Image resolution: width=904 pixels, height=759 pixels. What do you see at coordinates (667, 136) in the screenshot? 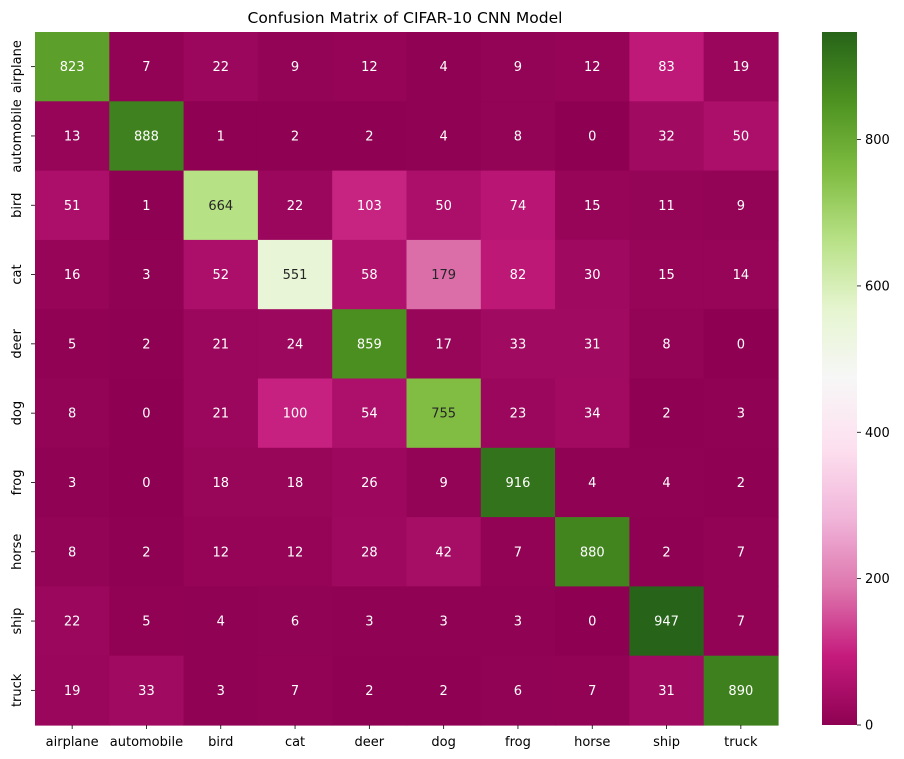
I see `cell-automobile-ship` at bounding box center [667, 136].